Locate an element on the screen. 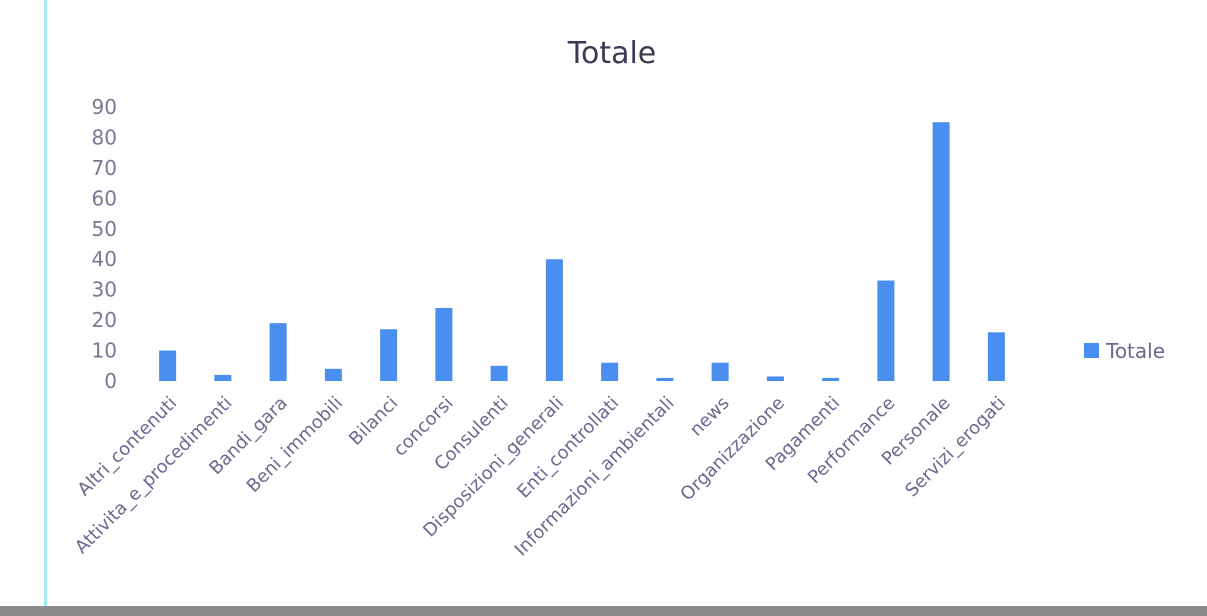  bottom-frame is located at coordinates (603, 611).